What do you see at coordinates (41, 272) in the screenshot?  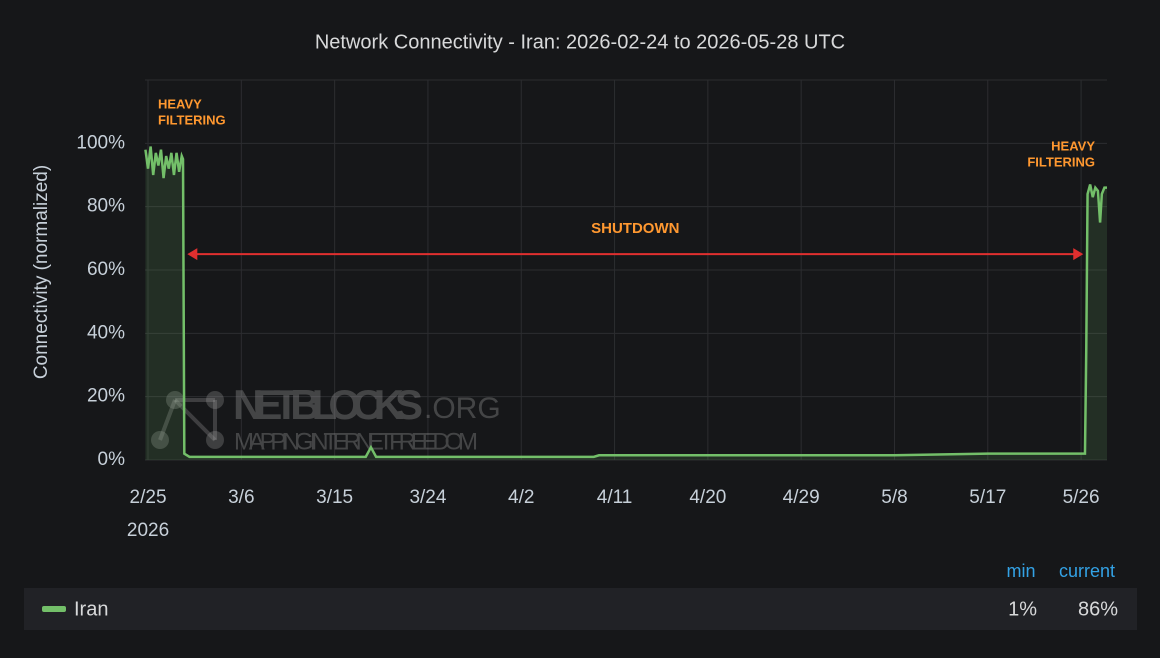 I see `y-axis-label: Connectivity (normalized)` at bounding box center [41, 272].